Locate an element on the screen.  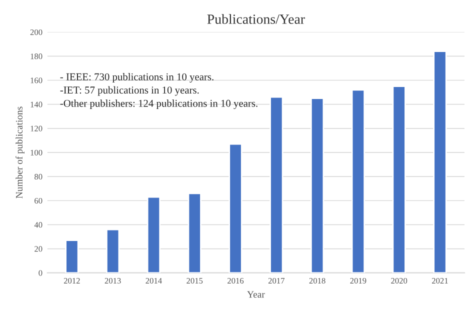
x-tick-label: 2013 is located at coordinates (112, 281).